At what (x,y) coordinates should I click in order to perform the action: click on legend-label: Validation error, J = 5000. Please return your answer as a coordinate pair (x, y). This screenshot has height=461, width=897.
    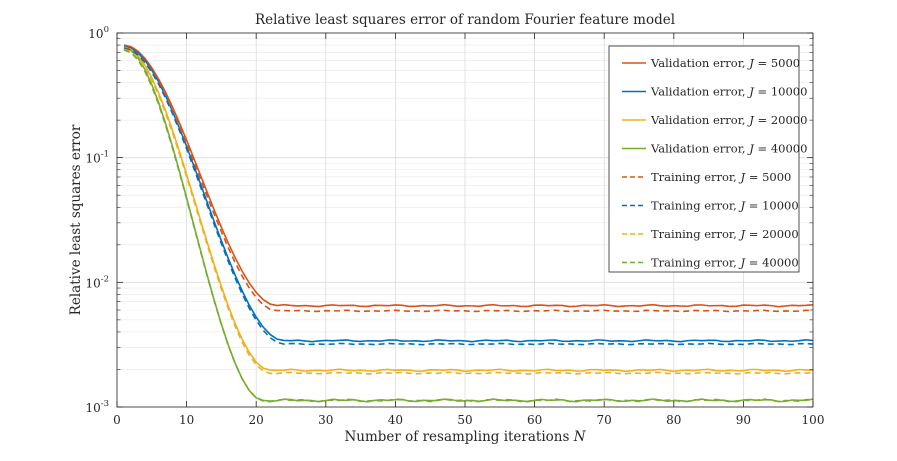
    Looking at the image, I should click on (725, 63).